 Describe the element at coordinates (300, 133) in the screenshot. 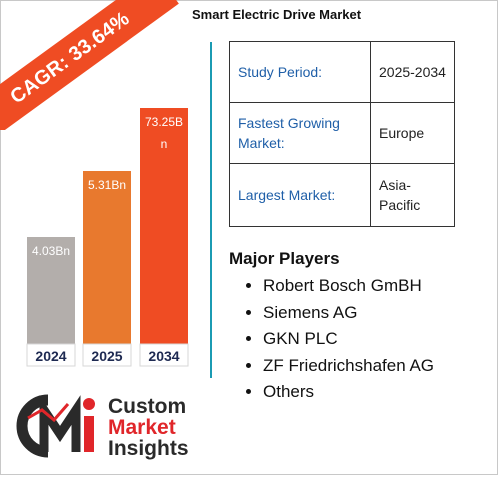

I see `info-key: Fastest Growing Market:` at that location.